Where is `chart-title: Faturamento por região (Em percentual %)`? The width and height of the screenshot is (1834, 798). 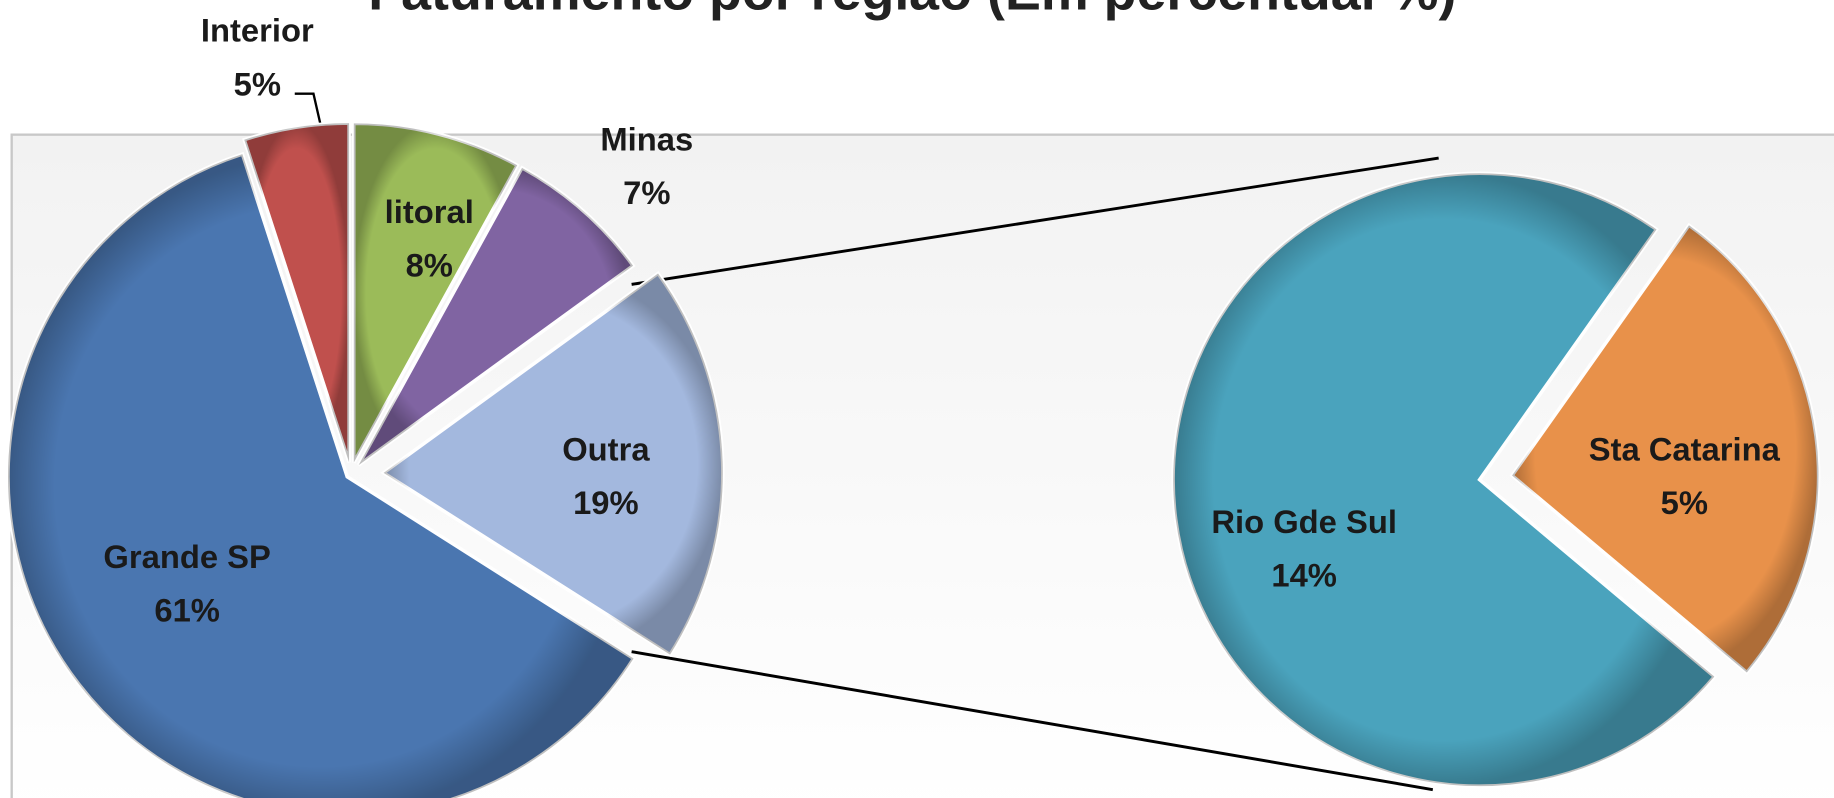 chart-title: Faturamento por região (Em percentual %) is located at coordinates (912, 11).